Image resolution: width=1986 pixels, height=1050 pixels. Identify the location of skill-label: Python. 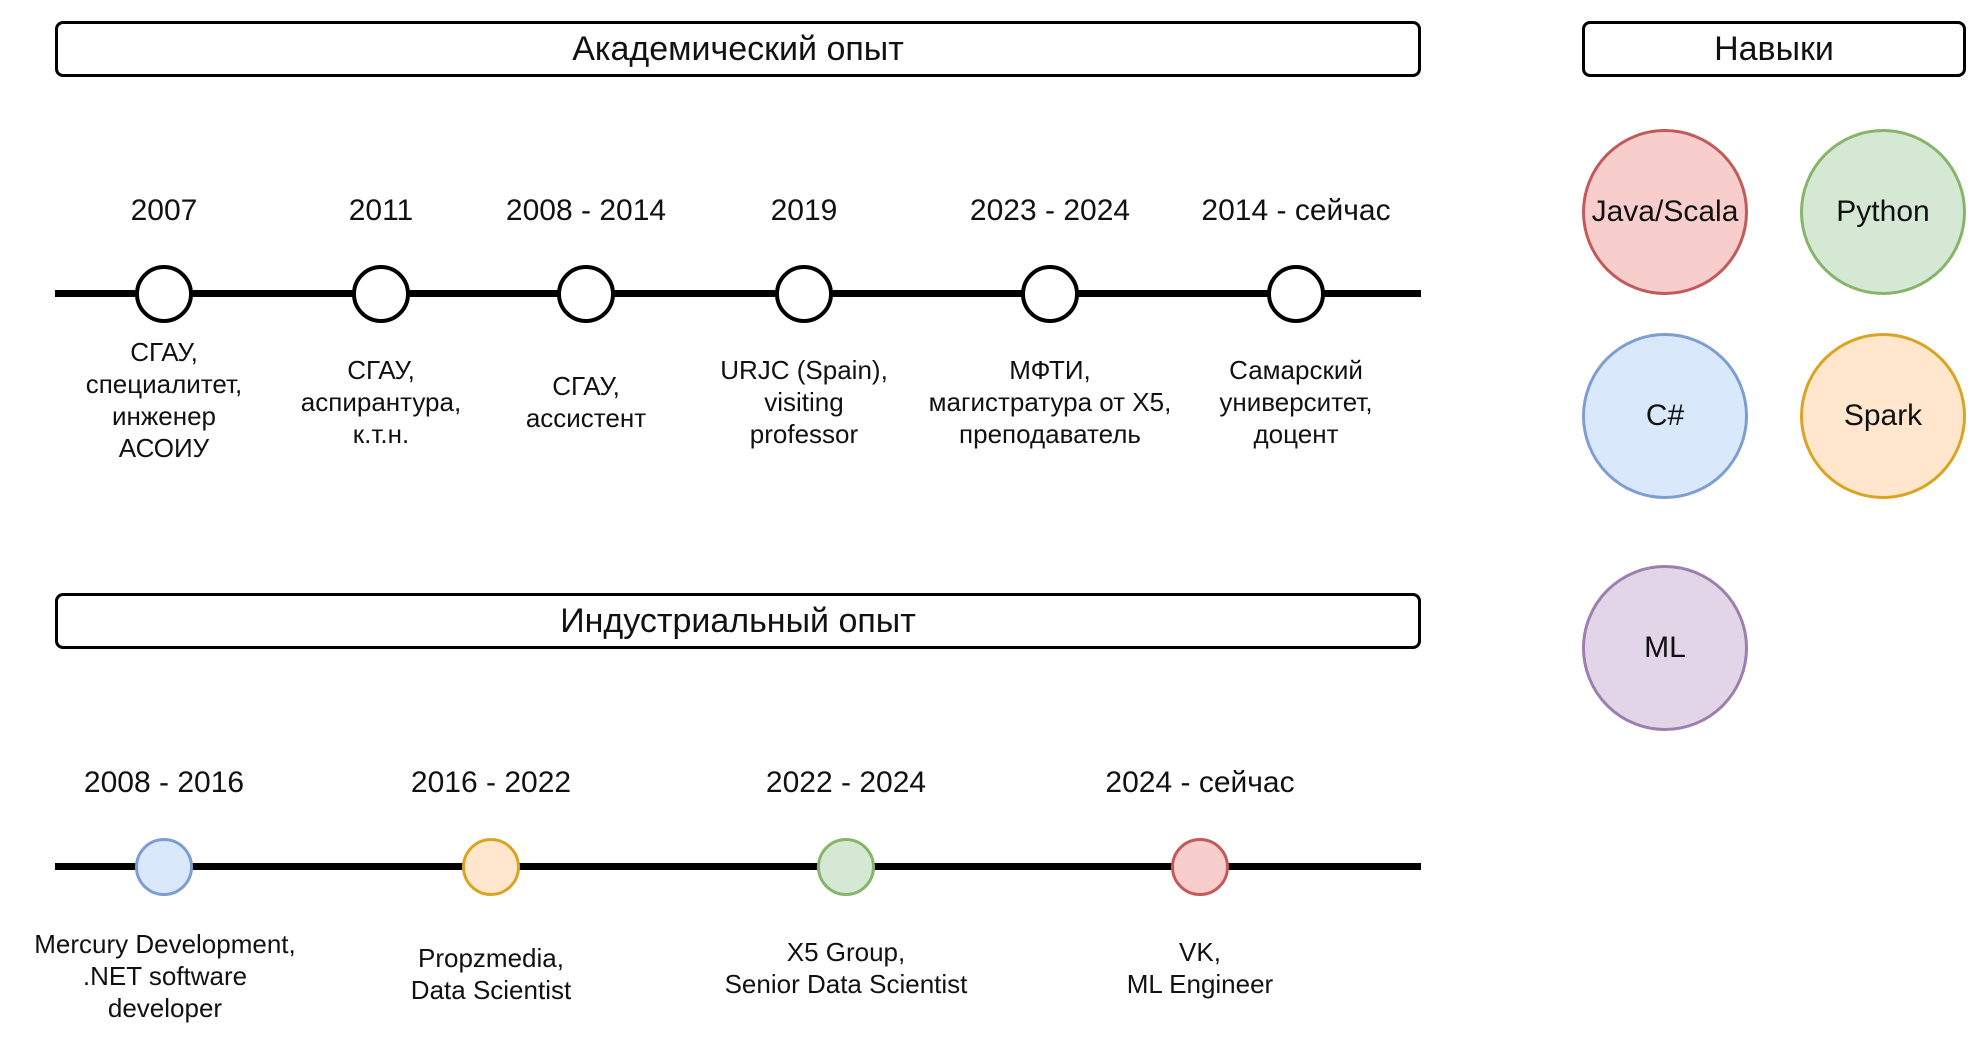
(1883, 211).